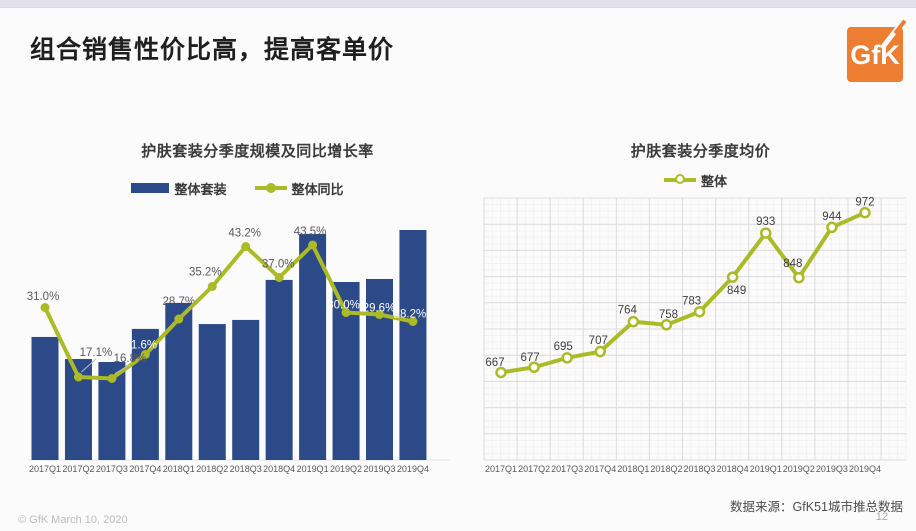  What do you see at coordinates (141, 346) in the screenshot?
I see `data-label: 21.6%` at bounding box center [141, 346].